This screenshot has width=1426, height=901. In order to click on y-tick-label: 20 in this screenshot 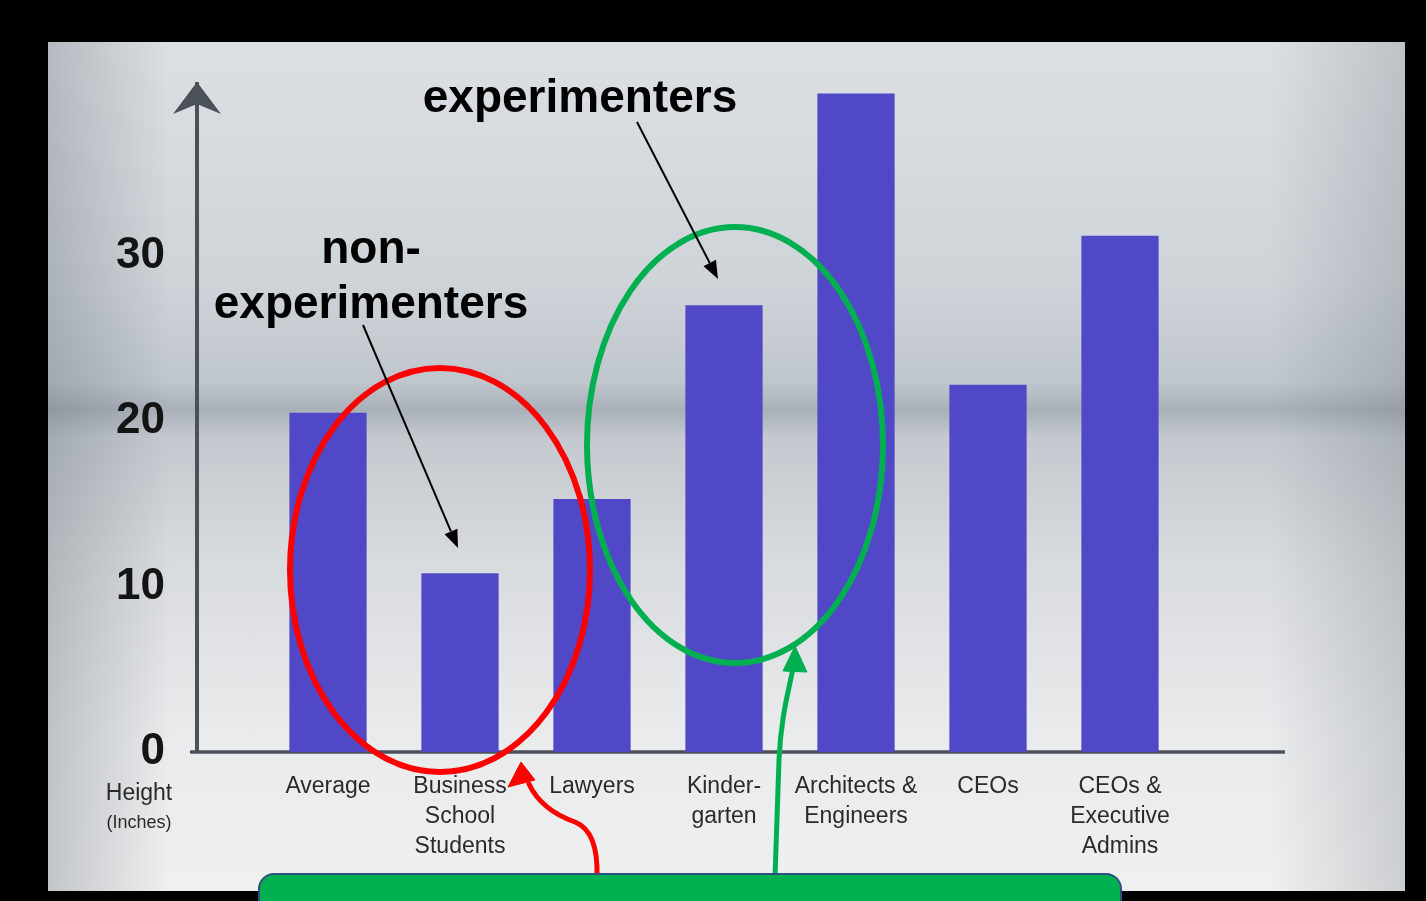, I will do `click(140, 418)`.